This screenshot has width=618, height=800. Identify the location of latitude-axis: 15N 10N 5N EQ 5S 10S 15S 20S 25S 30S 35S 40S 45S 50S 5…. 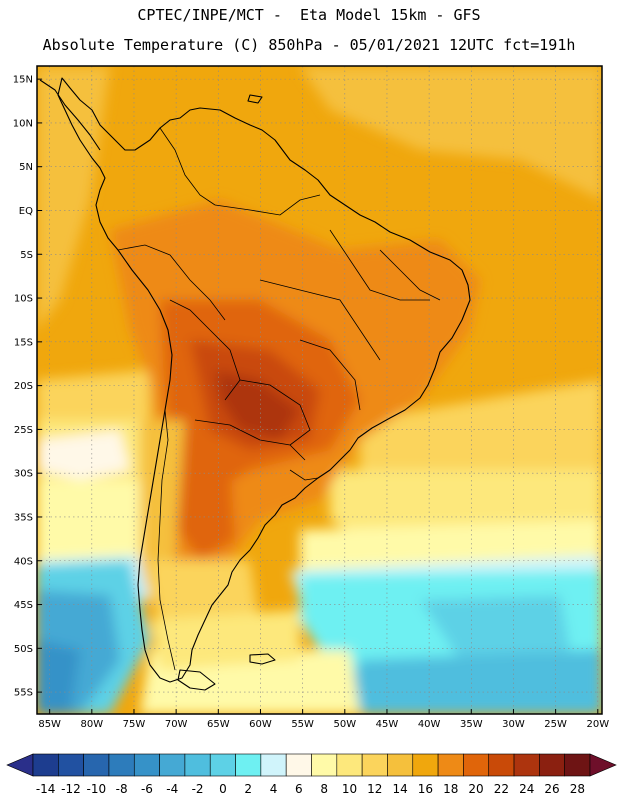
(27, 387).